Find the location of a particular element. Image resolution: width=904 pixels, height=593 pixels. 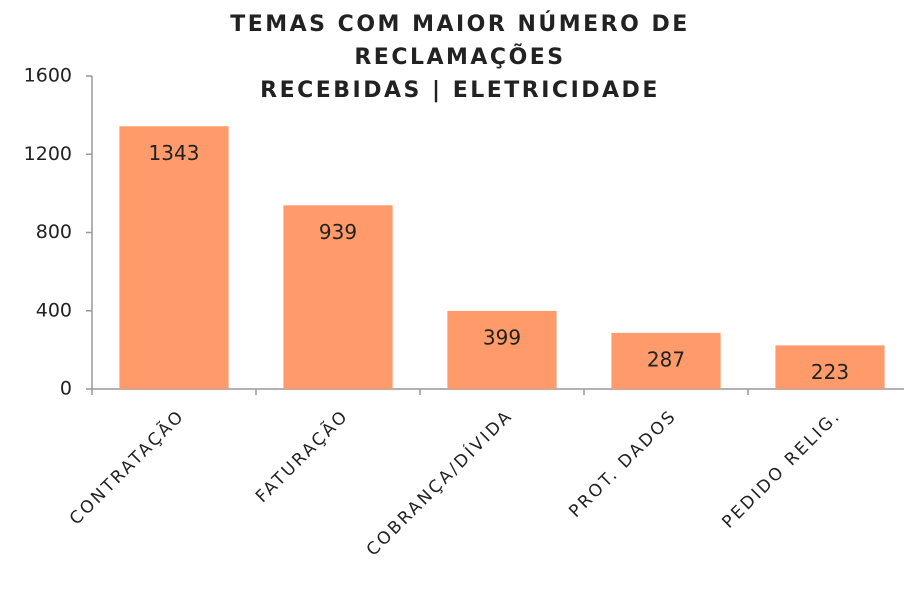

value-label: 287 is located at coordinates (666, 359).